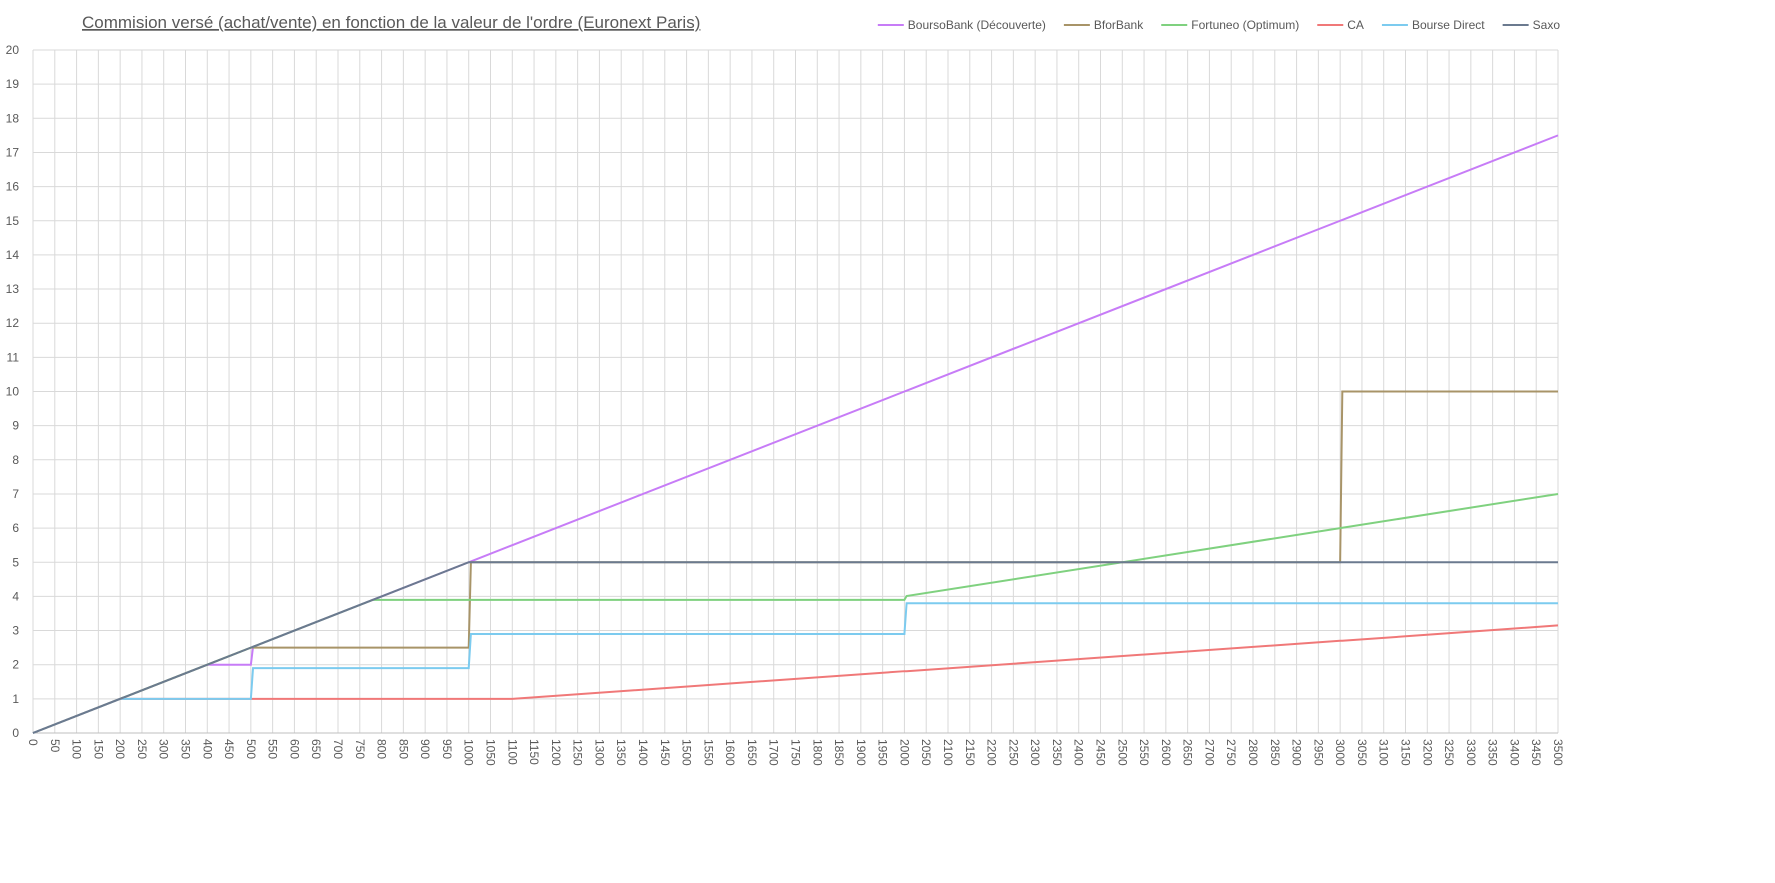 The width and height of the screenshot is (1775, 883). What do you see at coordinates (1355, 25) in the screenshot?
I see `legend-label: CA` at bounding box center [1355, 25].